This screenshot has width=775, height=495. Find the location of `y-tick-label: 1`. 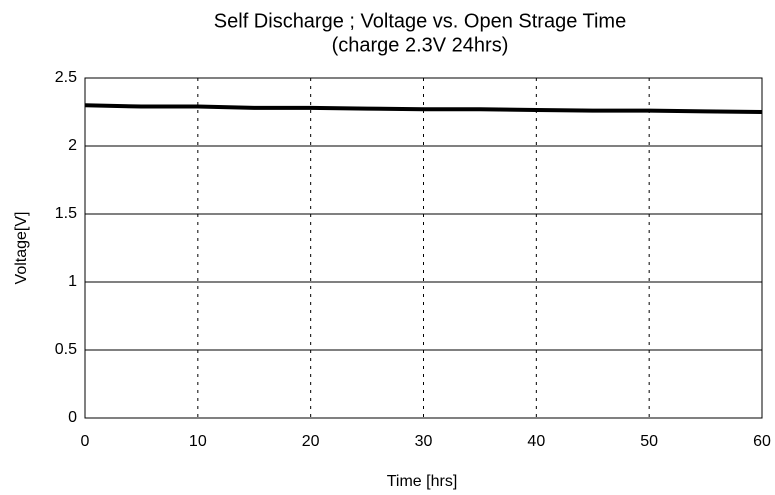

y-tick-label: 1 is located at coordinates (72, 281).